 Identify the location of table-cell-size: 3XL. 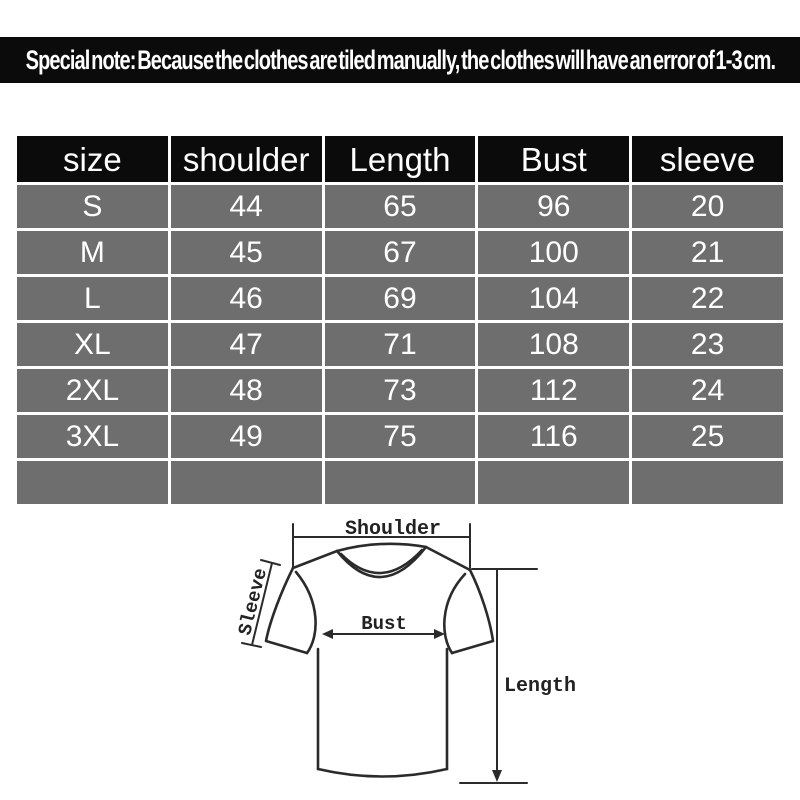
(92, 436).